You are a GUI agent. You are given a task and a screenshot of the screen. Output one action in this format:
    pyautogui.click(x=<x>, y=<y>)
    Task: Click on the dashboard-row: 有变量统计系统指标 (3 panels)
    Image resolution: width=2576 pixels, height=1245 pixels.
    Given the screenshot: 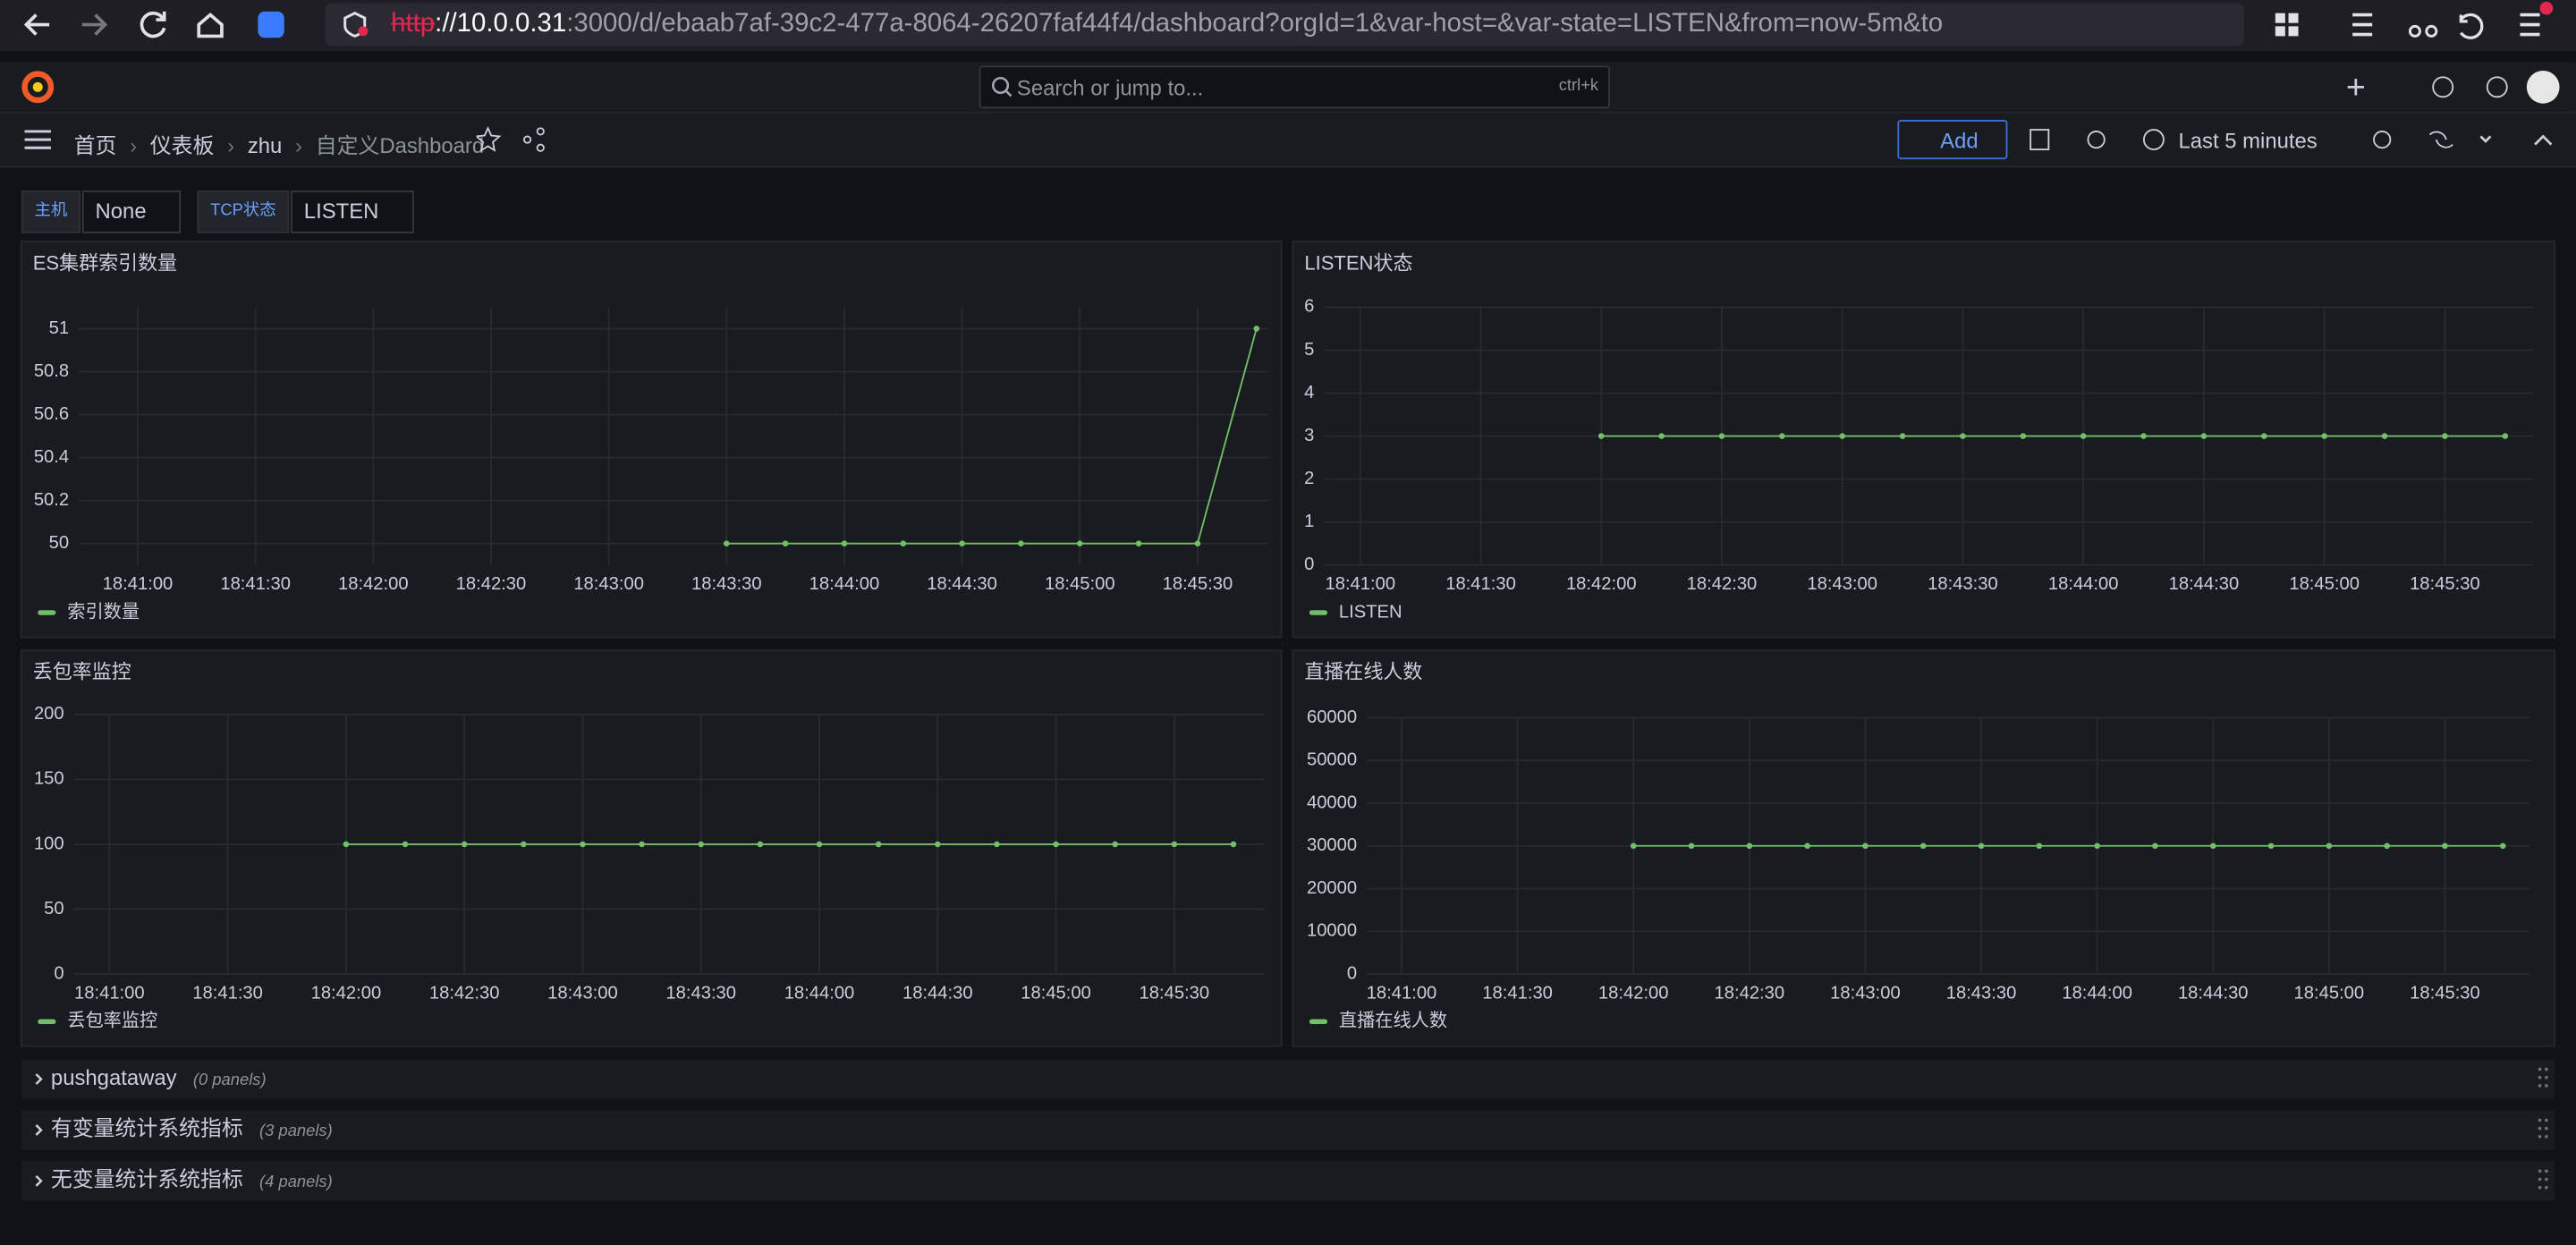 What is the action you would take?
    pyautogui.click(x=1288, y=1130)
    